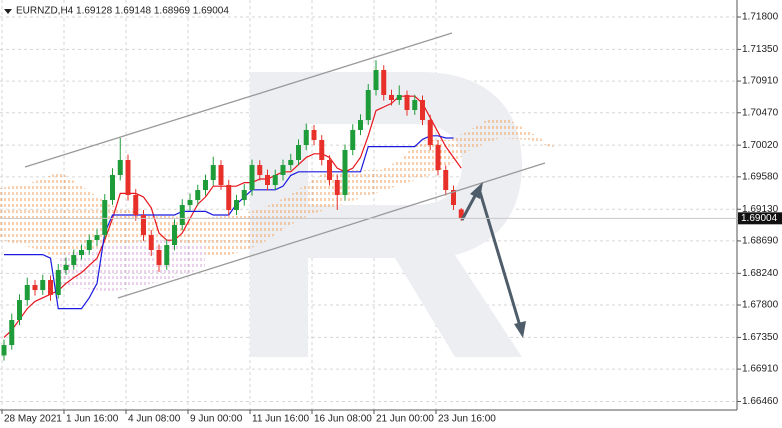  What do you see at coordinates (33, 419) in the screenshot?
I see `x-tick-label: 28 May 2021` at bounding box center [33, 419].